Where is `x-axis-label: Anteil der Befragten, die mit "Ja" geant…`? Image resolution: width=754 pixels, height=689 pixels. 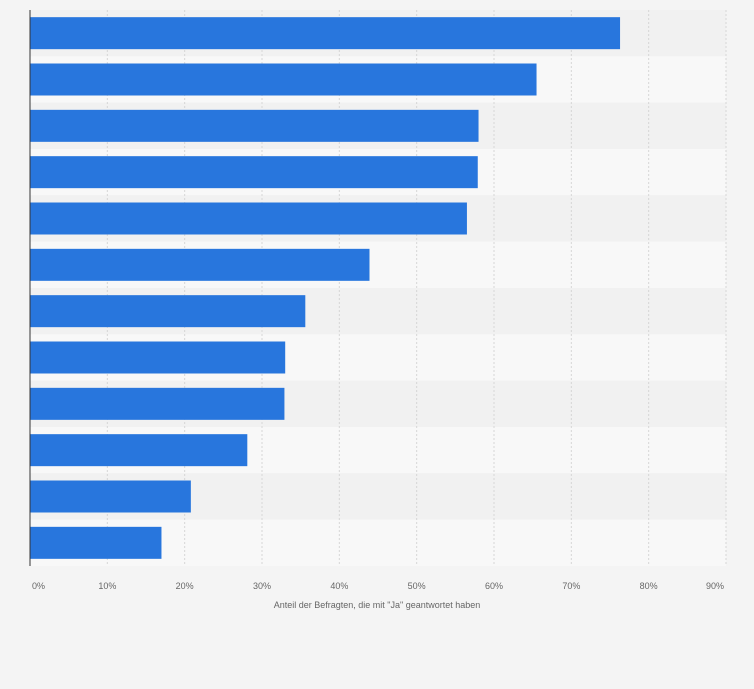
x-axis-label: Anteil der Befragten, die mit "Ja" geant… is located at coordinates (377, 605).